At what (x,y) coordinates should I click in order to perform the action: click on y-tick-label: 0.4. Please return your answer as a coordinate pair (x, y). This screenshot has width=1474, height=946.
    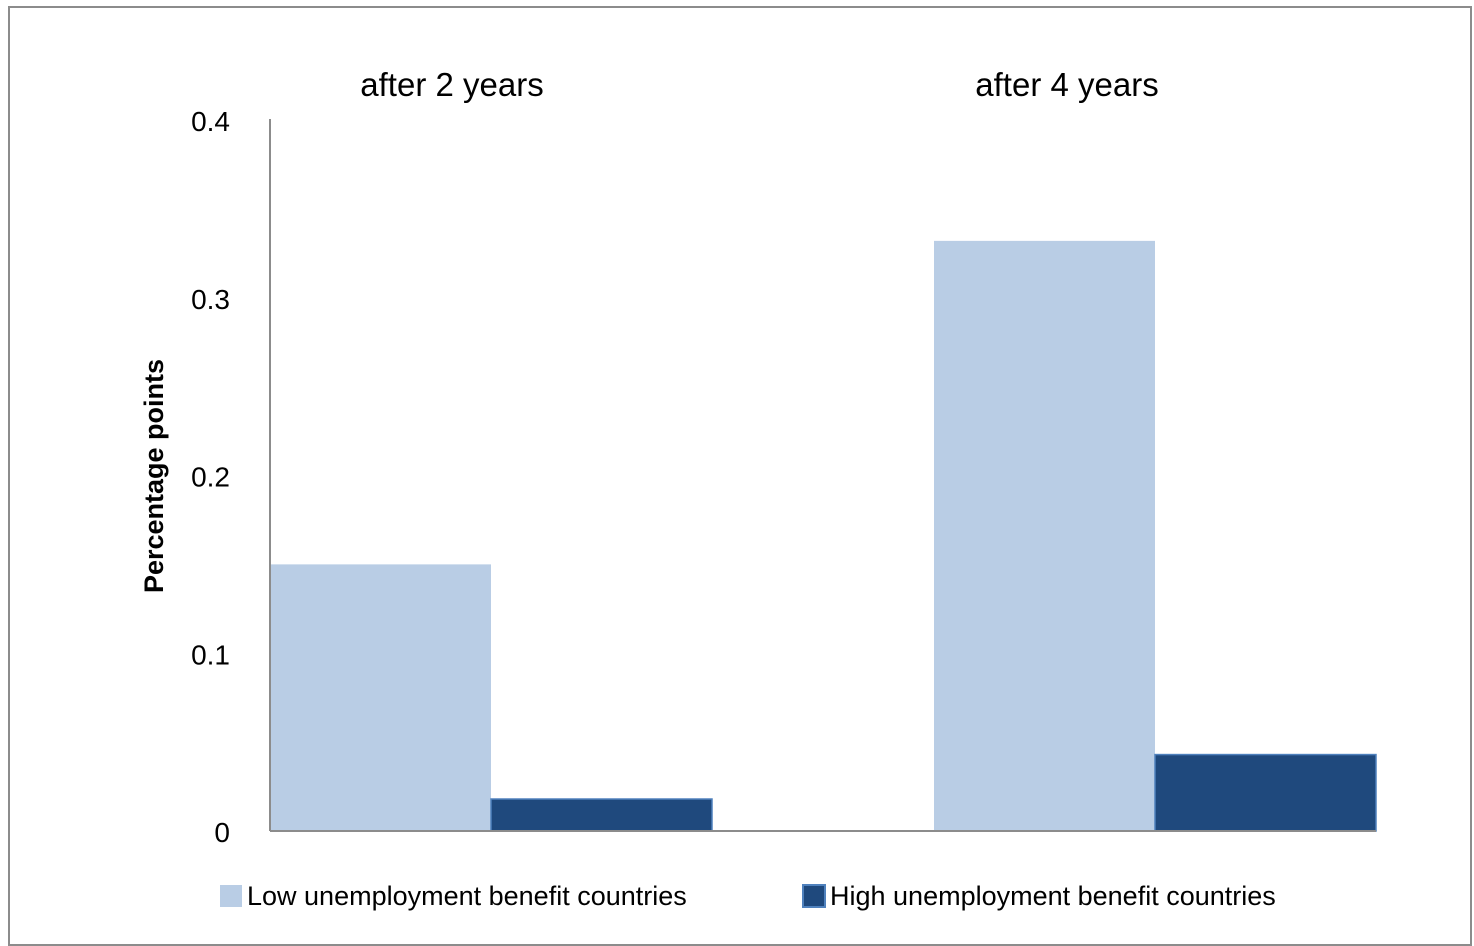
    Looking at the image, I should click on (210, 121).